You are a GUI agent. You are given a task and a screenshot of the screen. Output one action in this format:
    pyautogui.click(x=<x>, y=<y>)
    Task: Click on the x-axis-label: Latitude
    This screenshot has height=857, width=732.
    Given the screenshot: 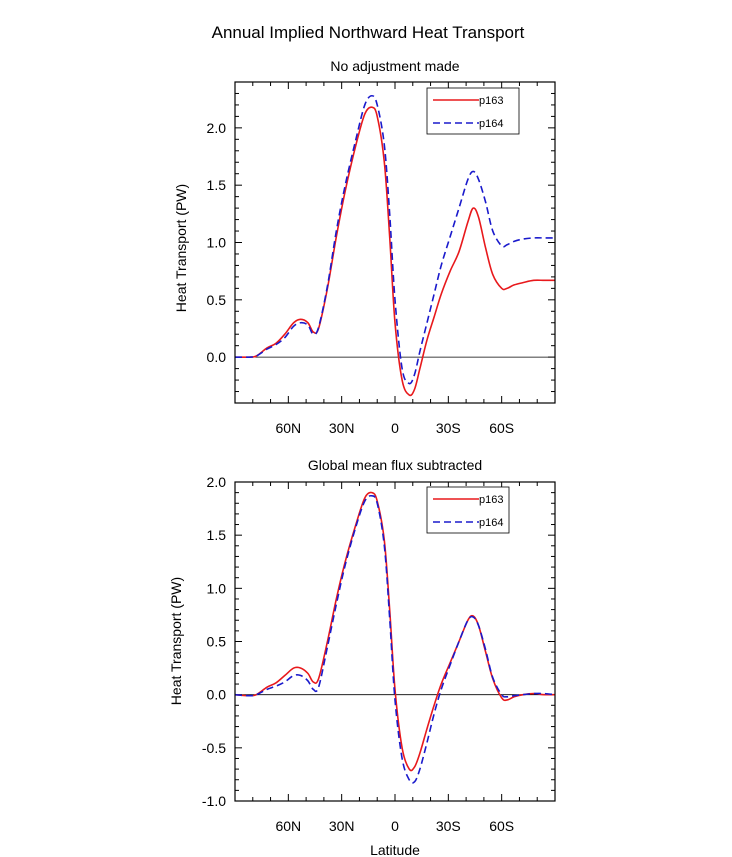 What is the action you would take?
    pyautogui.click(x=395, y=849)
    